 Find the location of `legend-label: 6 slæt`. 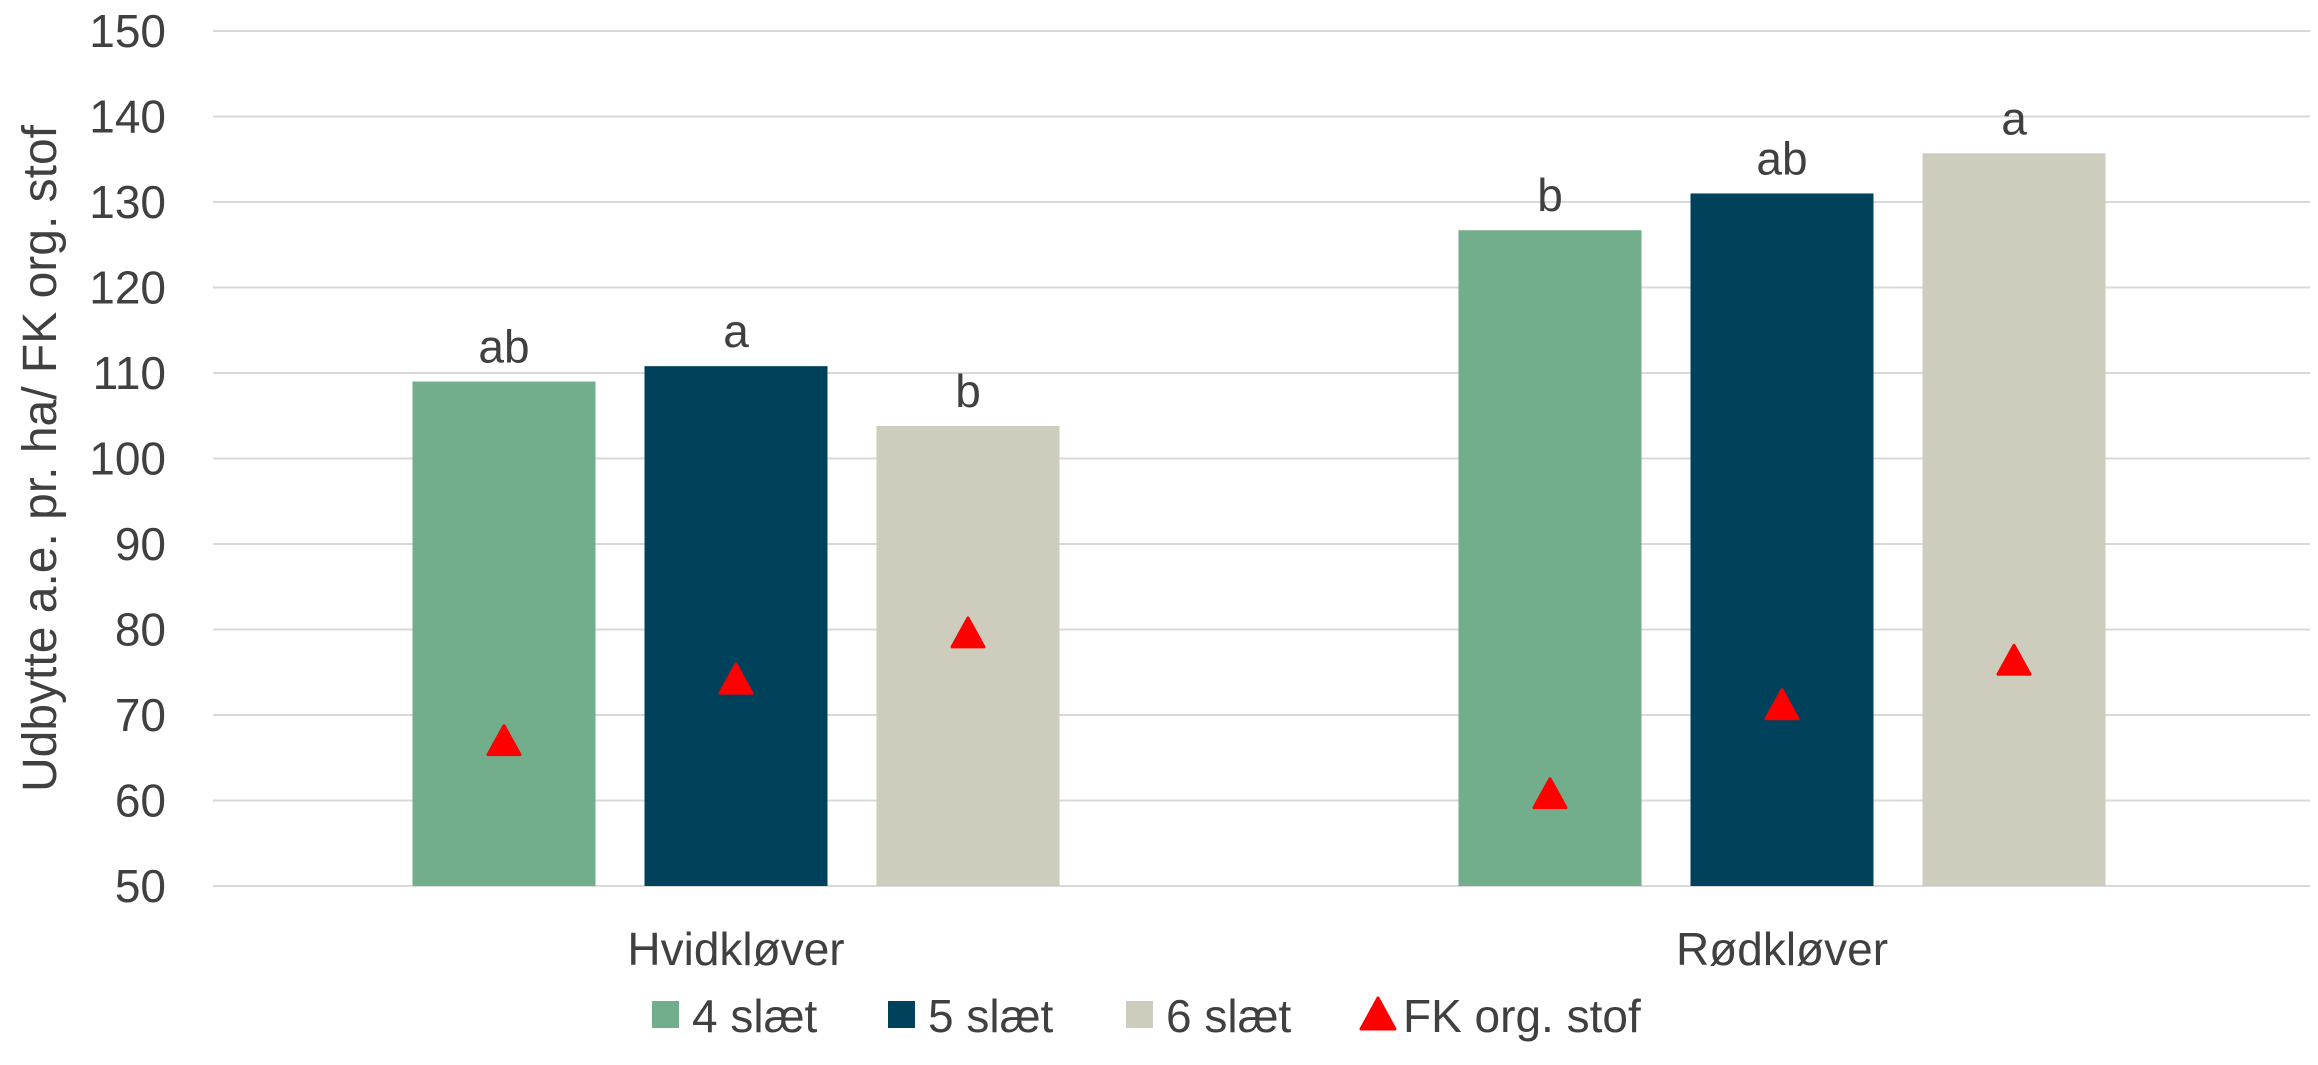

legend-label: 6 slæt is located at coordinates (1228, 1016).